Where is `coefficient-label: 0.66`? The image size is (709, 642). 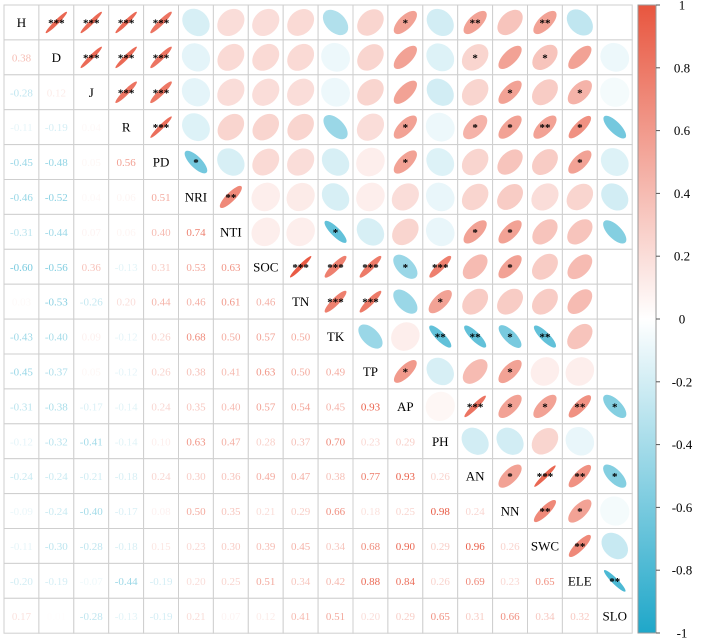
coefficient-label: 0.66 is located at coordinates (336, 512).